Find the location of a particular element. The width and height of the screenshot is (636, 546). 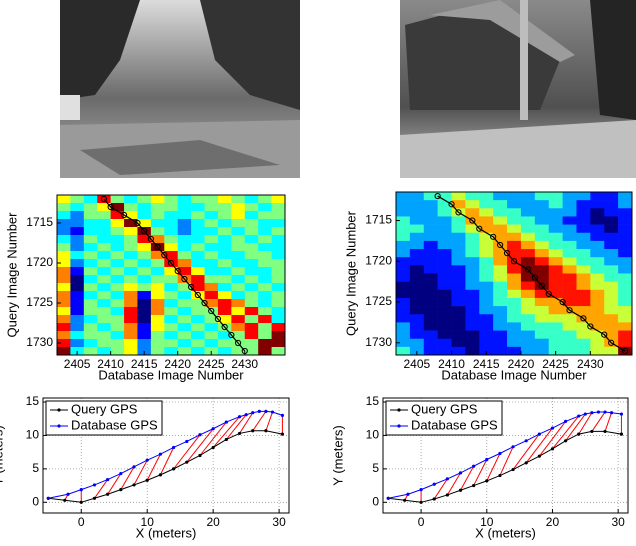

x-tick-label: 2405 is located at coordinates (416, 364).